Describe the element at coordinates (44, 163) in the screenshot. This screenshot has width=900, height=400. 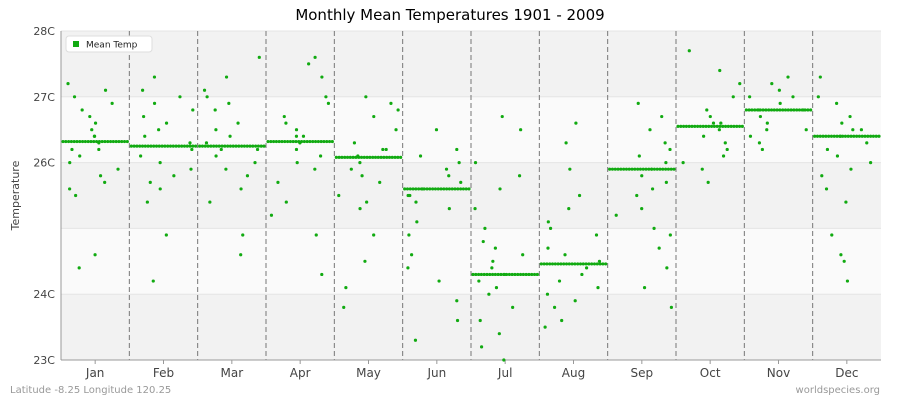
I see `y-tick-label: 26C` at that location.